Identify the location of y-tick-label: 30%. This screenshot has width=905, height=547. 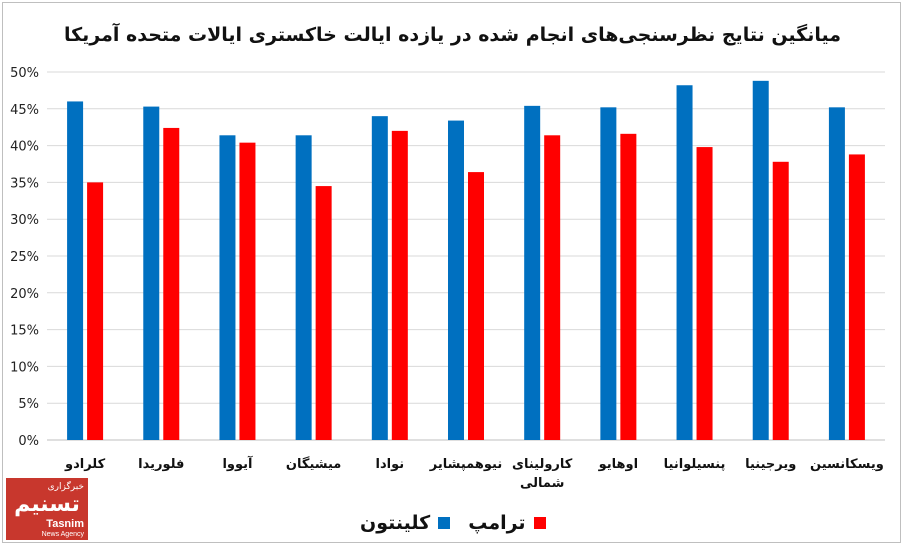
(24, 220).